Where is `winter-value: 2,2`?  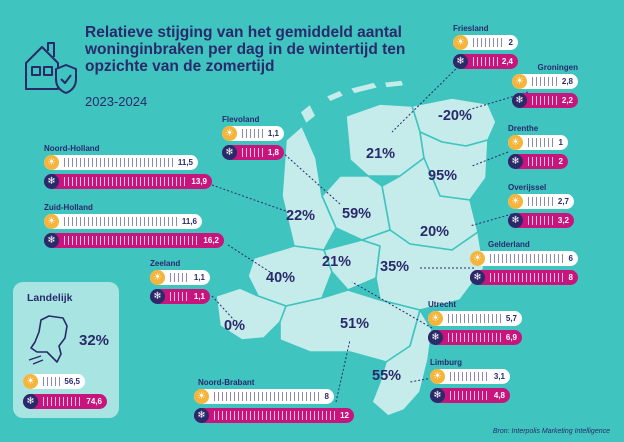
winter-value: 2,2 is located at coordinates (567, 100).